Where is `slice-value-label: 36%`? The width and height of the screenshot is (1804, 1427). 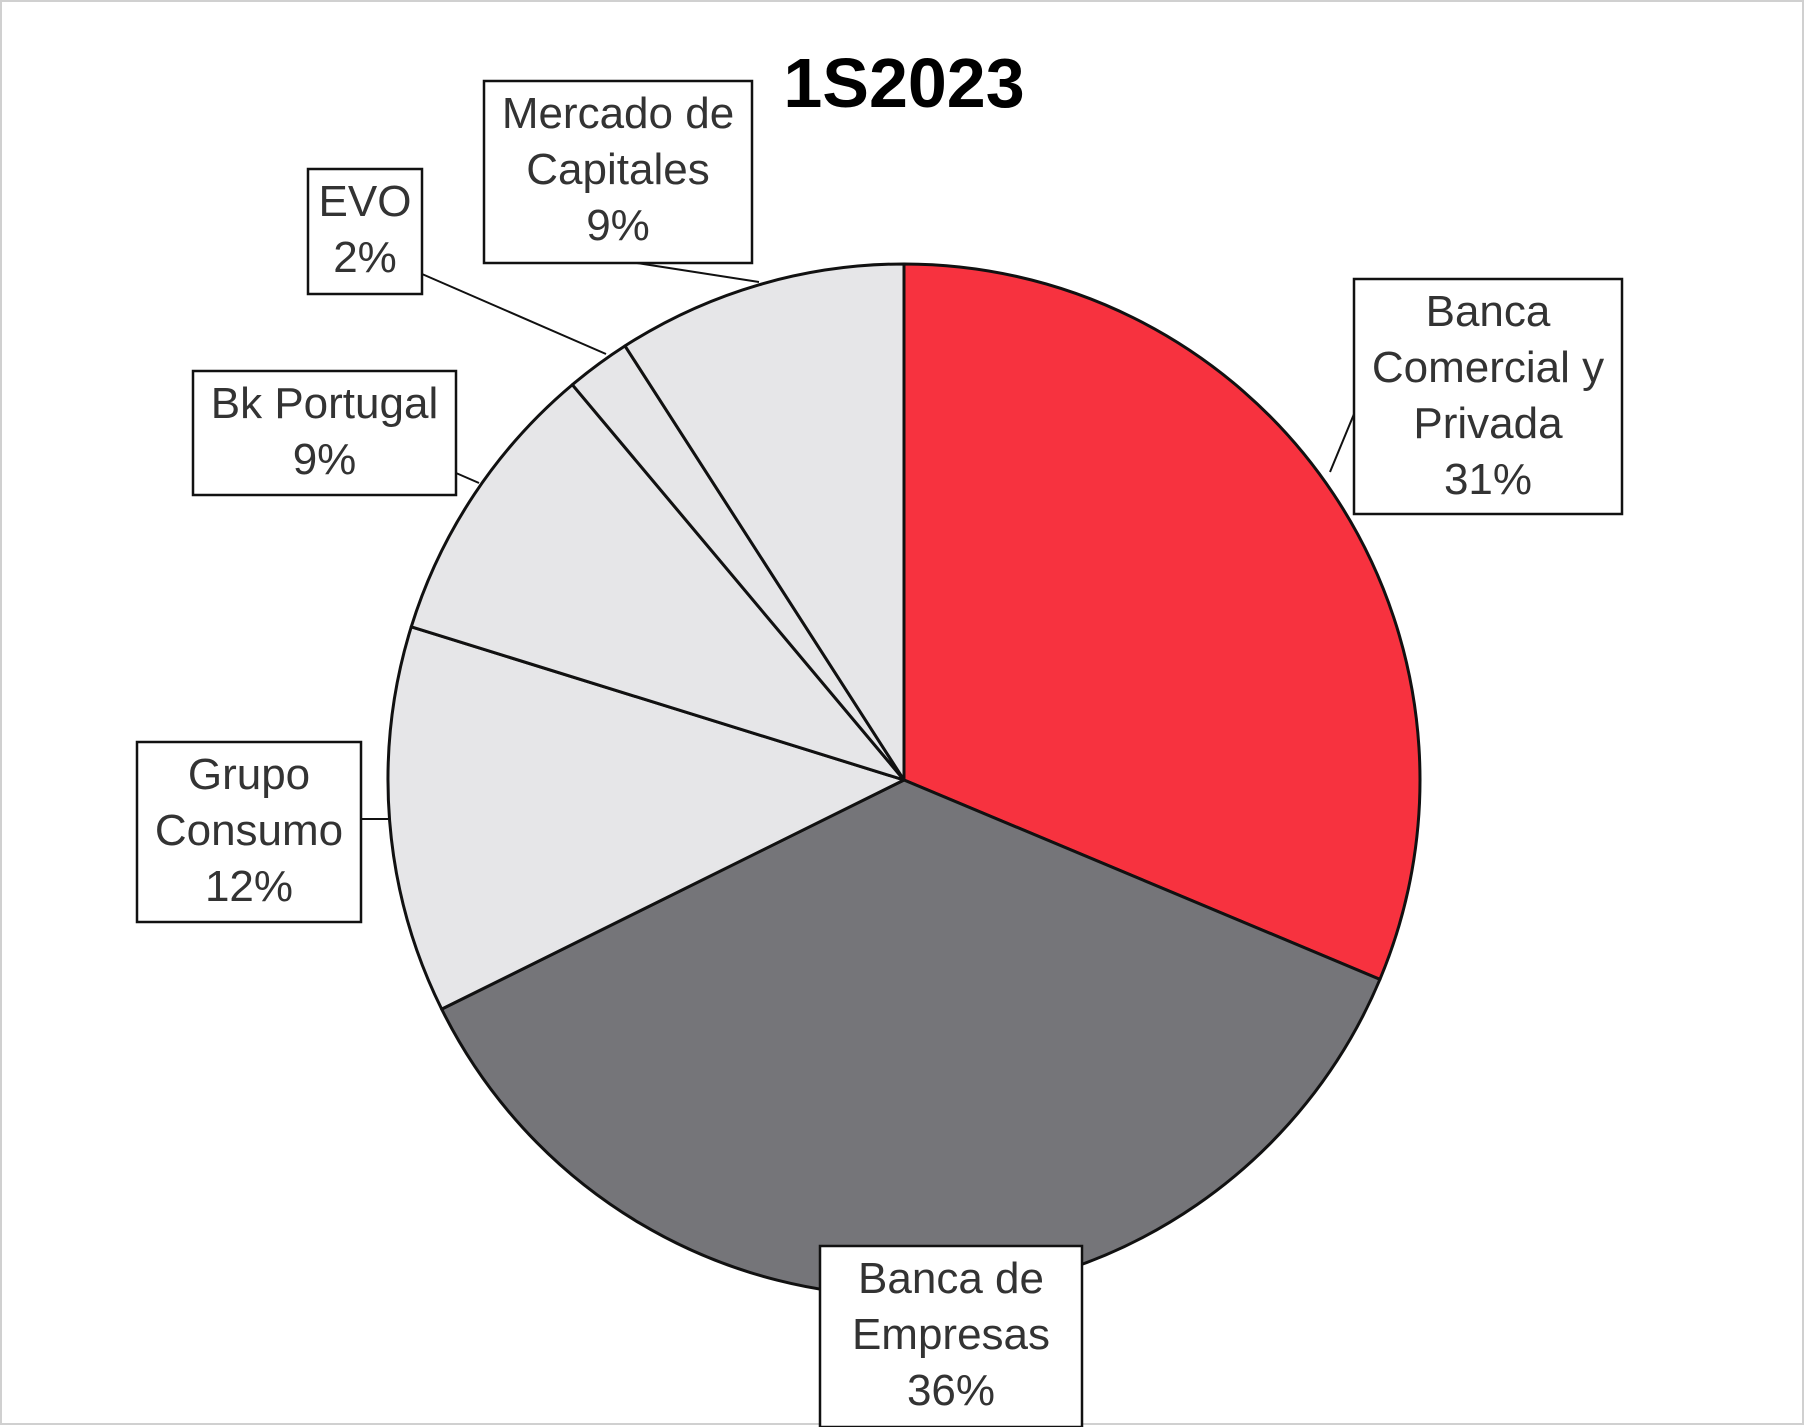
slice-value-label: 36% is located at coordinates (951, 1390).